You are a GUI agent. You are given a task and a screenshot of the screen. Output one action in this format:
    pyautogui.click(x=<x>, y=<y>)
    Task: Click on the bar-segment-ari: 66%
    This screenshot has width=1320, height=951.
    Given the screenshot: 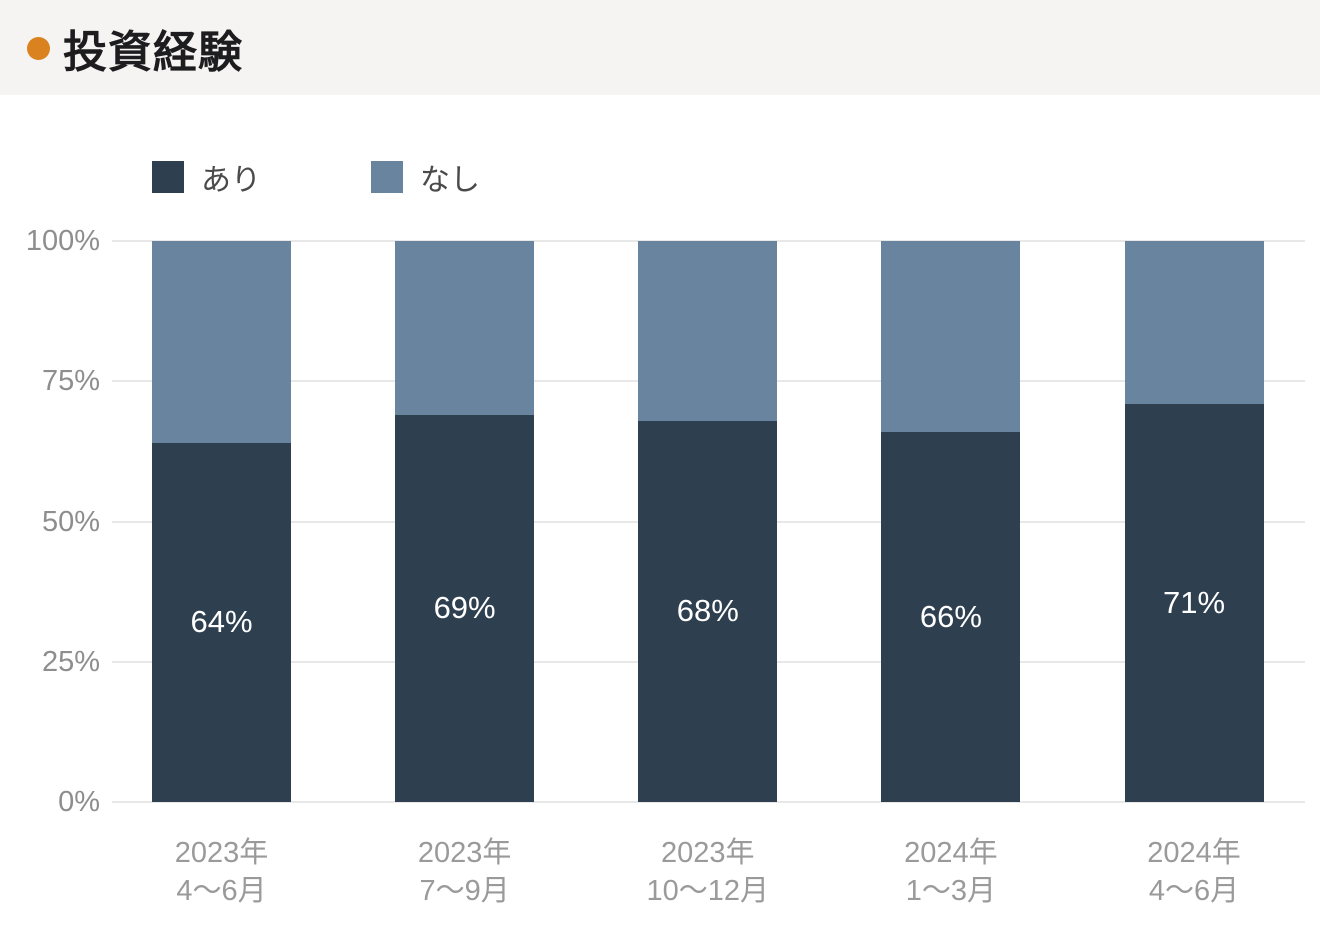 What is the action you would take?
    pyautogui.click(x=951, y=616)
    